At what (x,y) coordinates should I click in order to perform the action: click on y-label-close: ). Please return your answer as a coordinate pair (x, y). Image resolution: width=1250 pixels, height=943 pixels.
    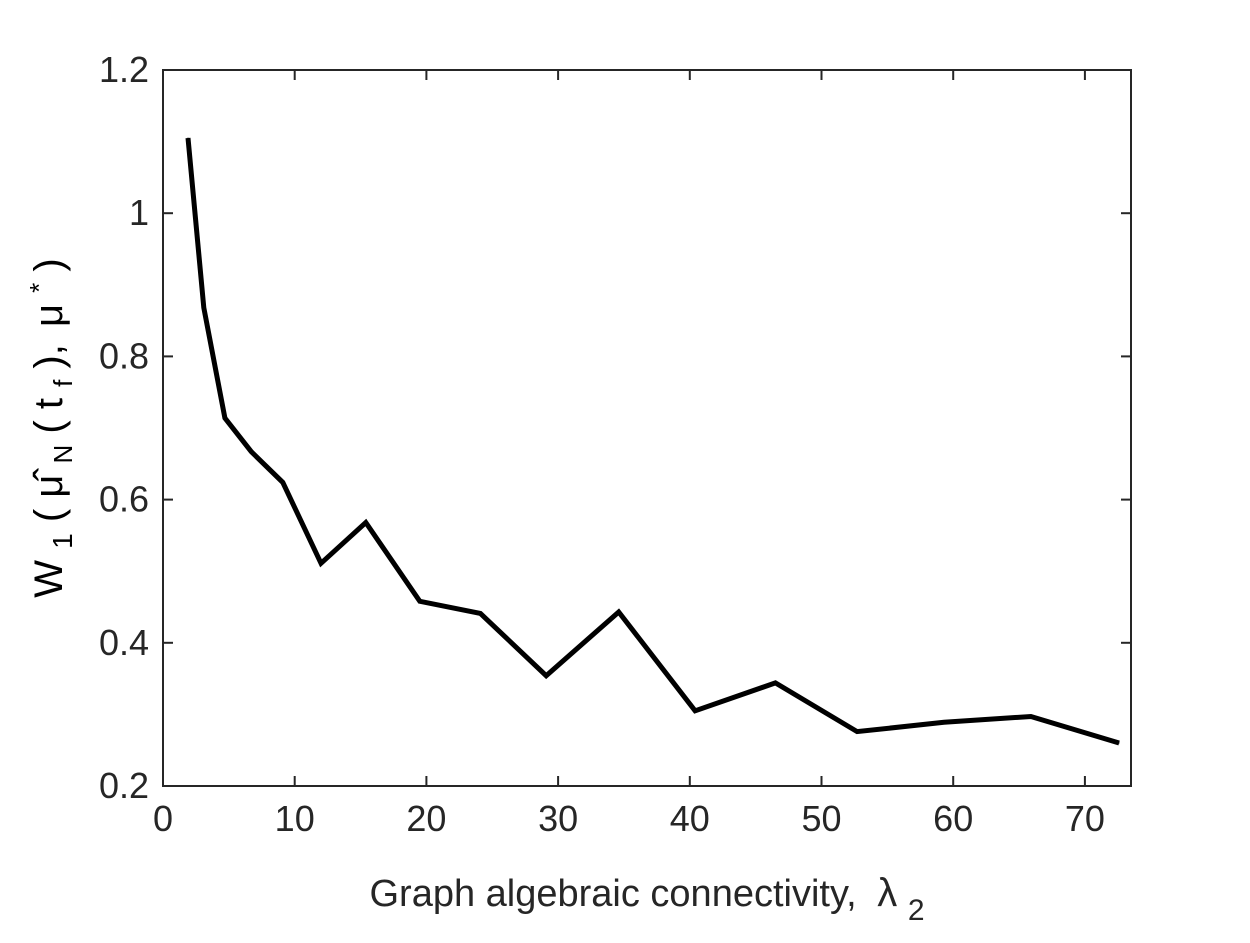
    Looking at the image, I should click on (49, 264).